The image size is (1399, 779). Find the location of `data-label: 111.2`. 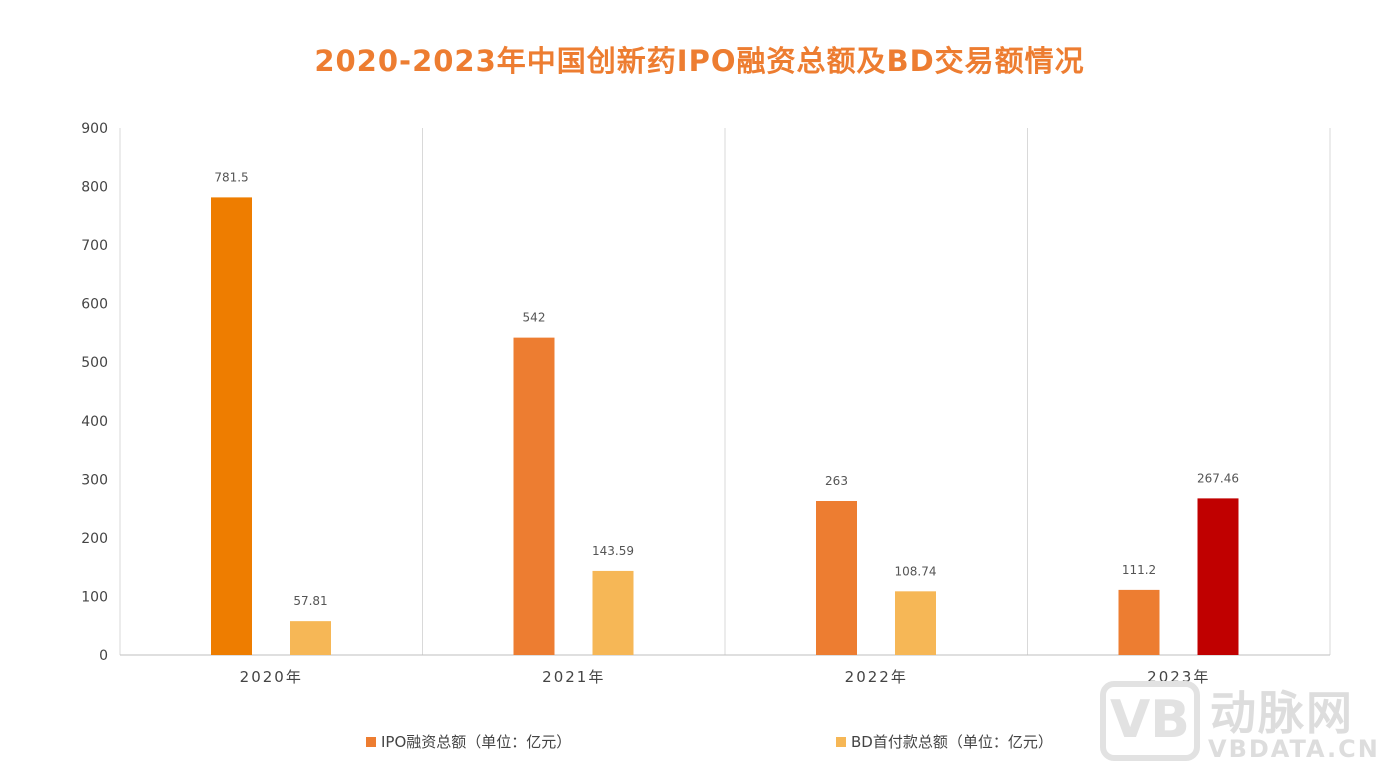

data-label: 111.2 is located at coordinates (1139, 570).